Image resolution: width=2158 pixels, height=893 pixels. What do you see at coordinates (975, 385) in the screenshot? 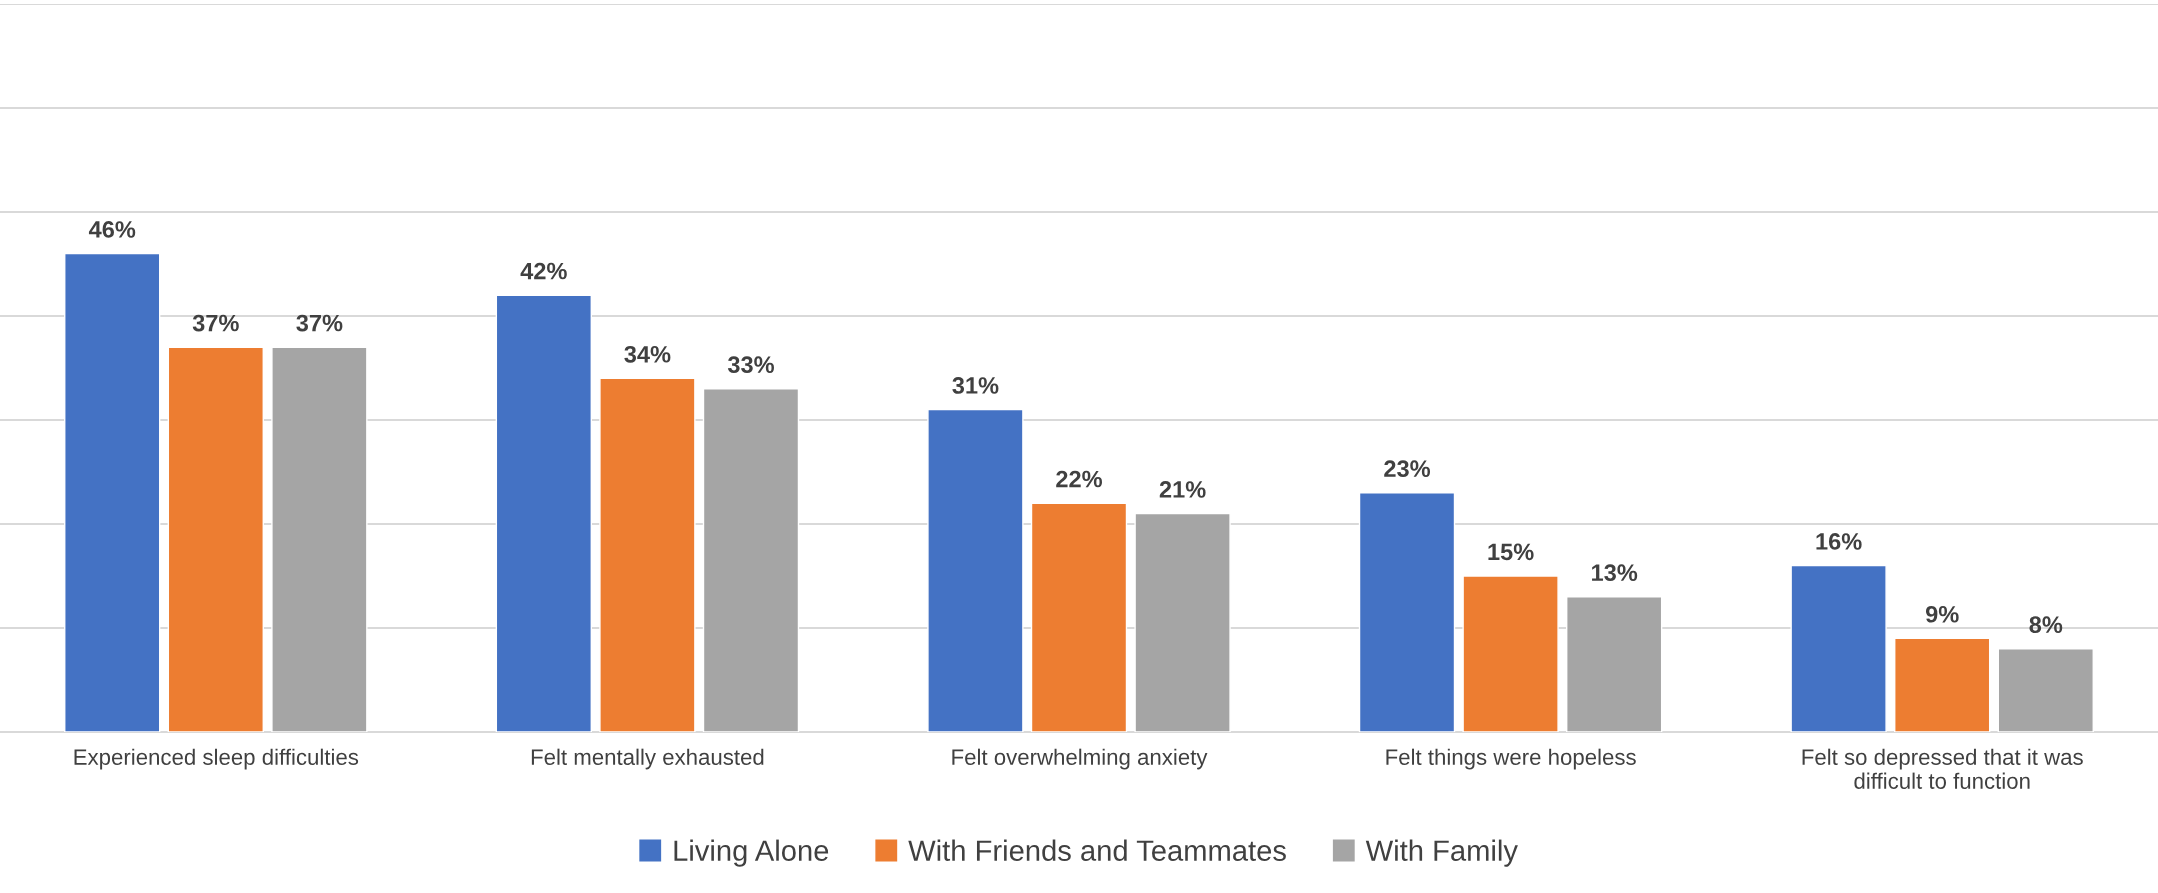
I see `data-label: 31%` at bounding box center [975, 385].